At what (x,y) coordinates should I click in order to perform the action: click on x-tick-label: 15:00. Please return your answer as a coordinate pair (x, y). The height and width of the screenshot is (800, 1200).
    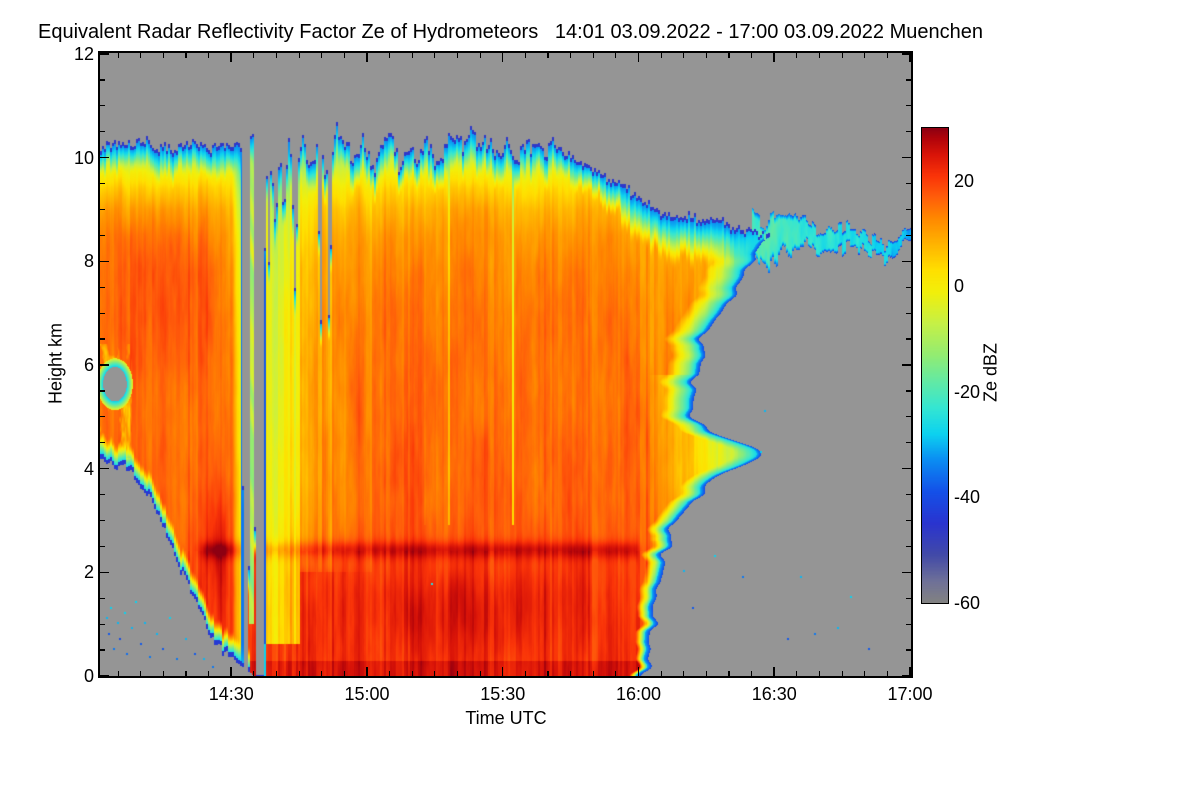
    Looking at the image, I should click on (367, 694).